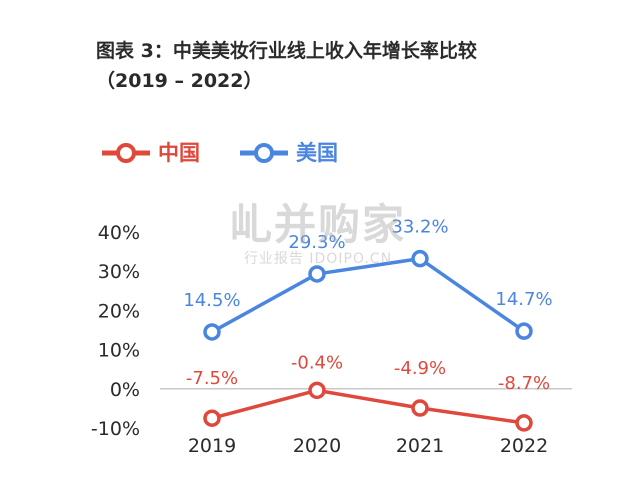 The width and height of the screenshot is (636, 481). I want to click on legend-line-usa-icon, so click(264, 153).